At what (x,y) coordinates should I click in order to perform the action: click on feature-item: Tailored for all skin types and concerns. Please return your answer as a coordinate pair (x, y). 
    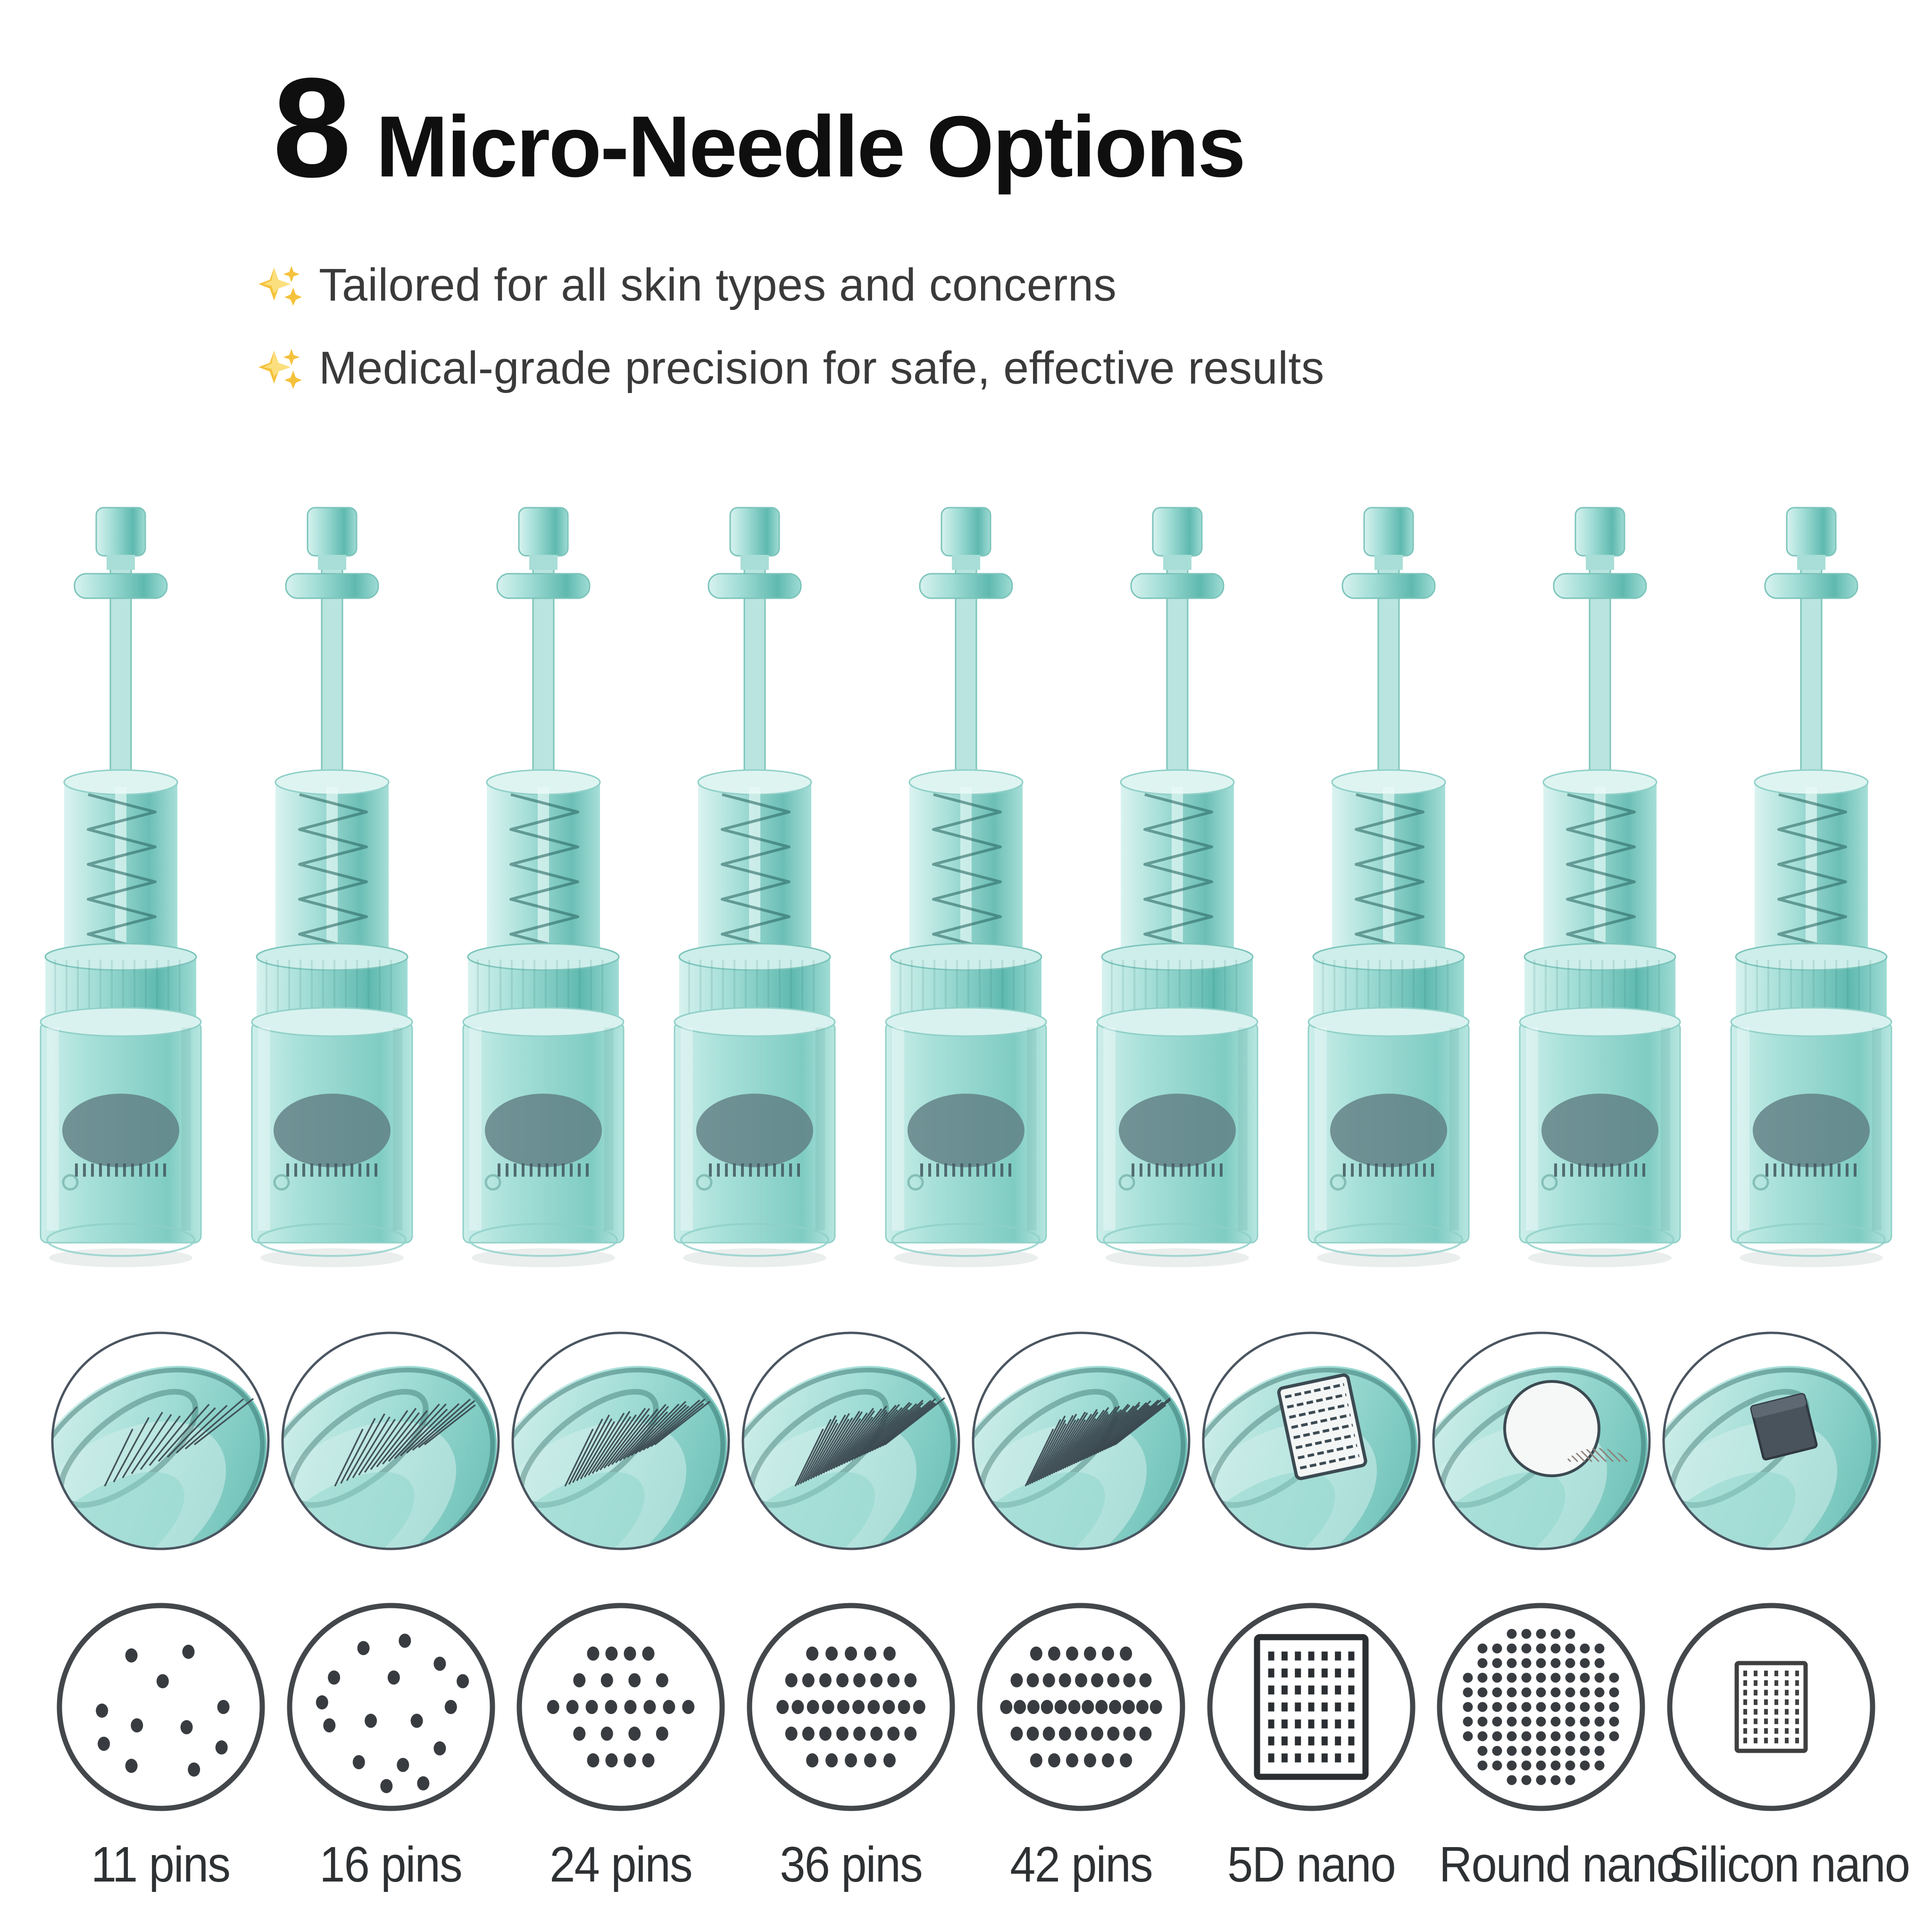
    Looking at the image, I should click on (791, 285).